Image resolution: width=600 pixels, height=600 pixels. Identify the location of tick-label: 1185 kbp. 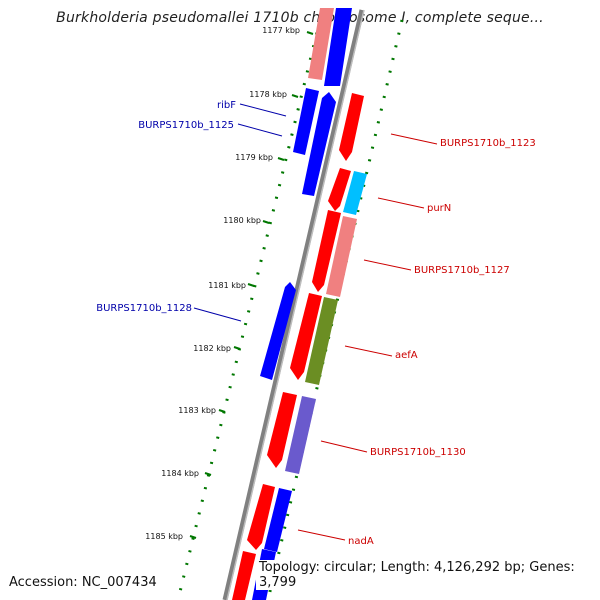
(164, 536).